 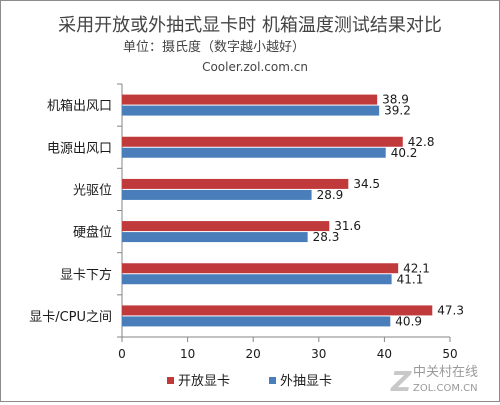 I want to click on data-label: 28.9, so click(x=330, y=195).